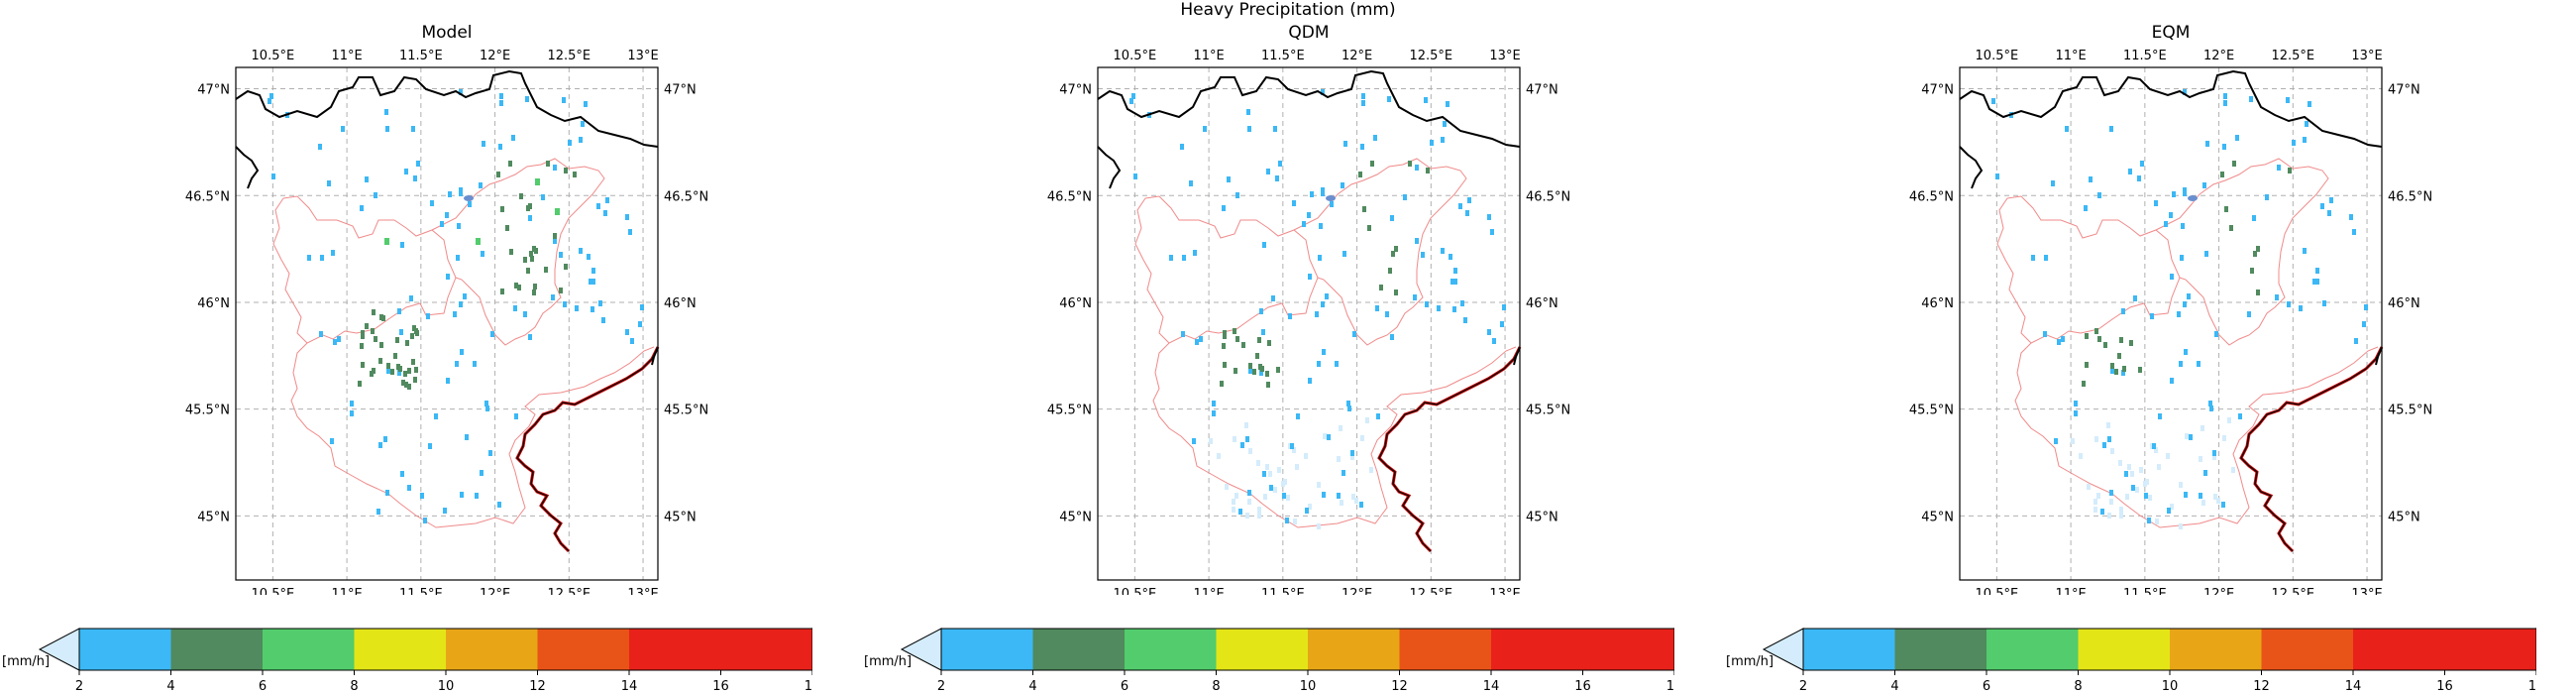 The height and width of the screenshot is (694, 2576). I want to click on lat-tick-label: 45.5°N, so click(1931, 411).